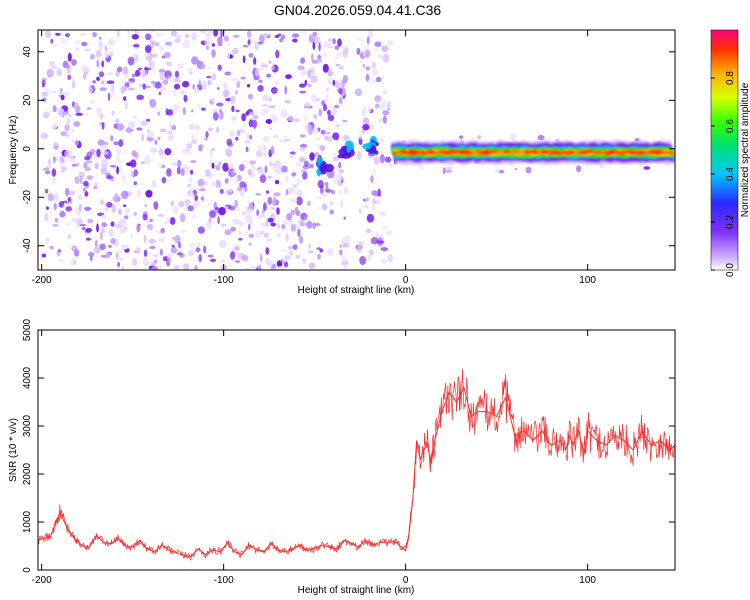 The image size is (750, 600). Describe the element at coordinates (533, 152) in the screenshot. I see `spectrogram-band` at that location.